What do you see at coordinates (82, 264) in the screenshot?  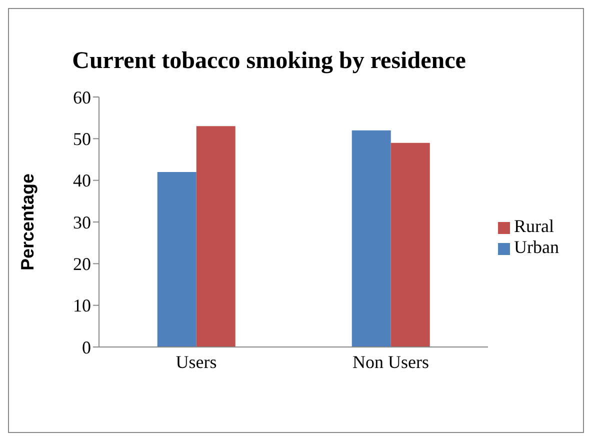 I see `y-tick-label: 20` at bounding box center [82, 264].